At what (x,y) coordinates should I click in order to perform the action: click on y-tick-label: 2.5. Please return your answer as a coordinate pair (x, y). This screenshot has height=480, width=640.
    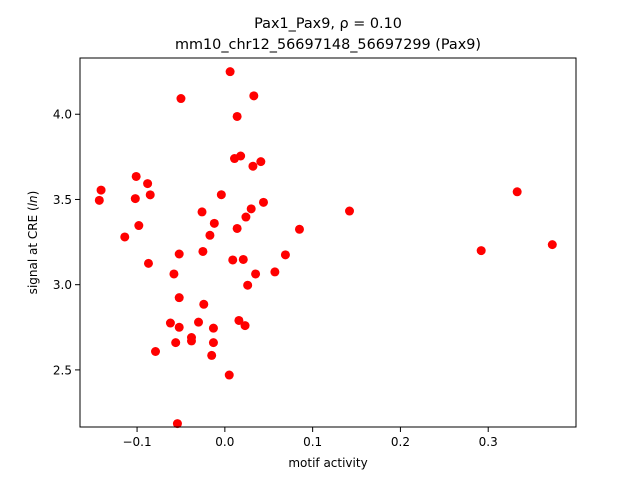
    Looking at the image, I should click on (62, 370).